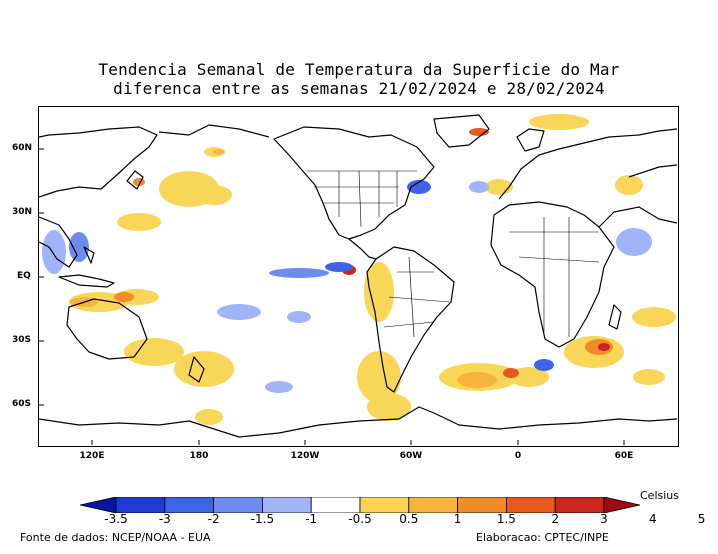 This screenshot has height=554, width=718. I want to click on colorbar-tick-label: -0.5, so click(360, 519).